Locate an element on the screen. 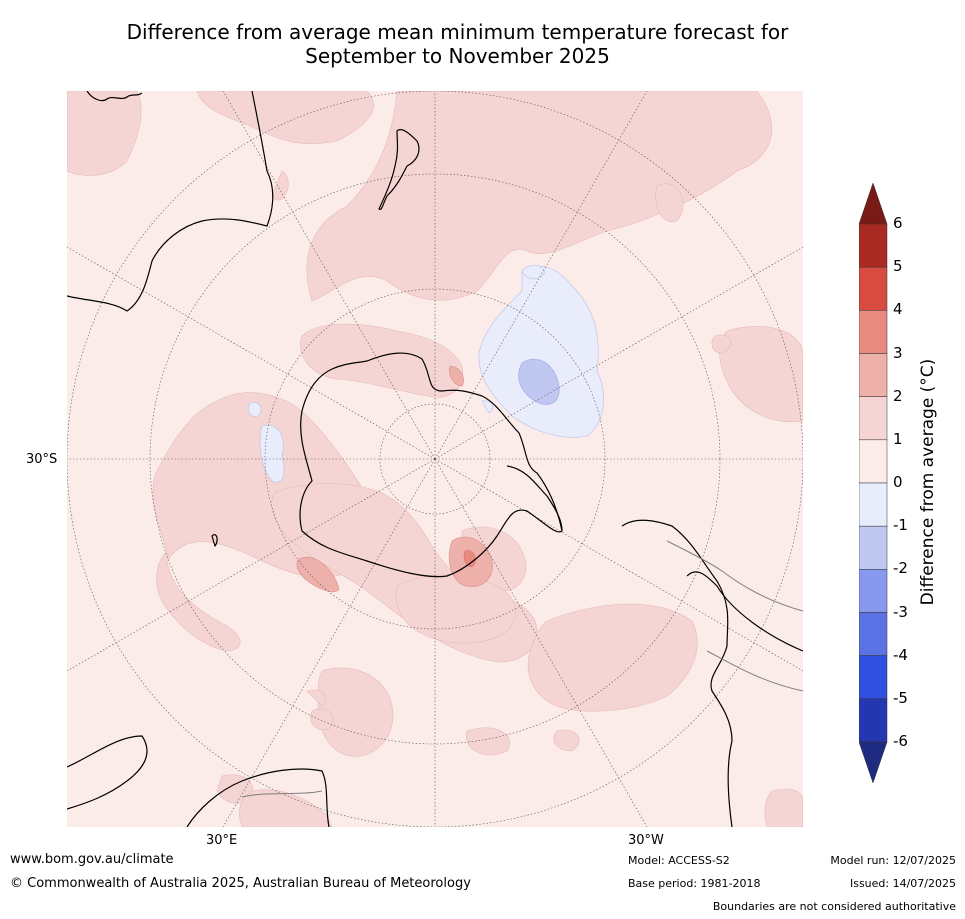 Image resolution: width=965 pixels, height=919 pixels. anomaly-minus-2-to-minus-1-regions is located at coordinates (539, 381).